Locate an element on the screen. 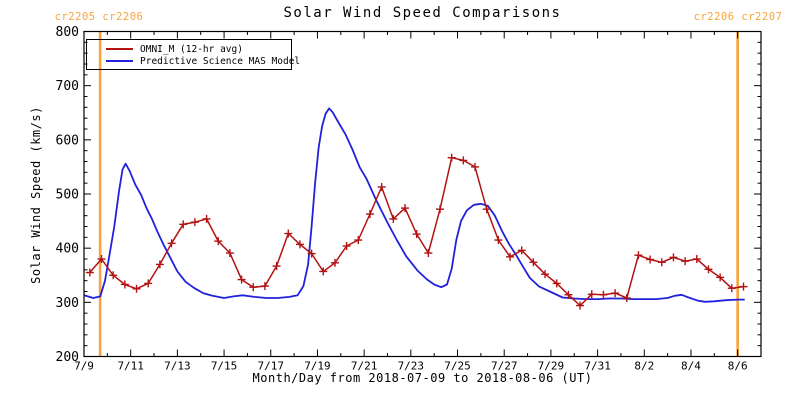 This screenshot has width=800, height=400. y-tick-label: 500 is located at coordinates (67, 195).